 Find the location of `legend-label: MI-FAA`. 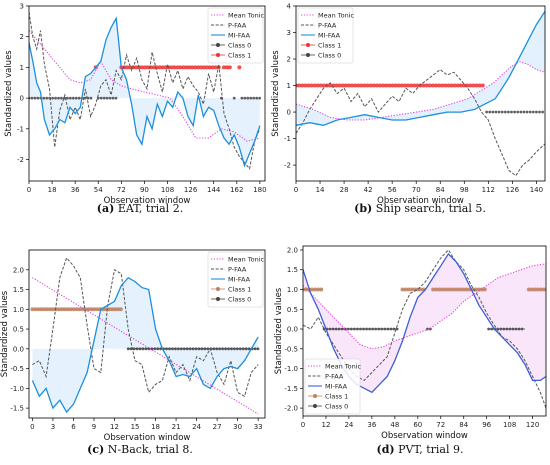

legend-label: MI-FAA is located at coordinates (329, 35).